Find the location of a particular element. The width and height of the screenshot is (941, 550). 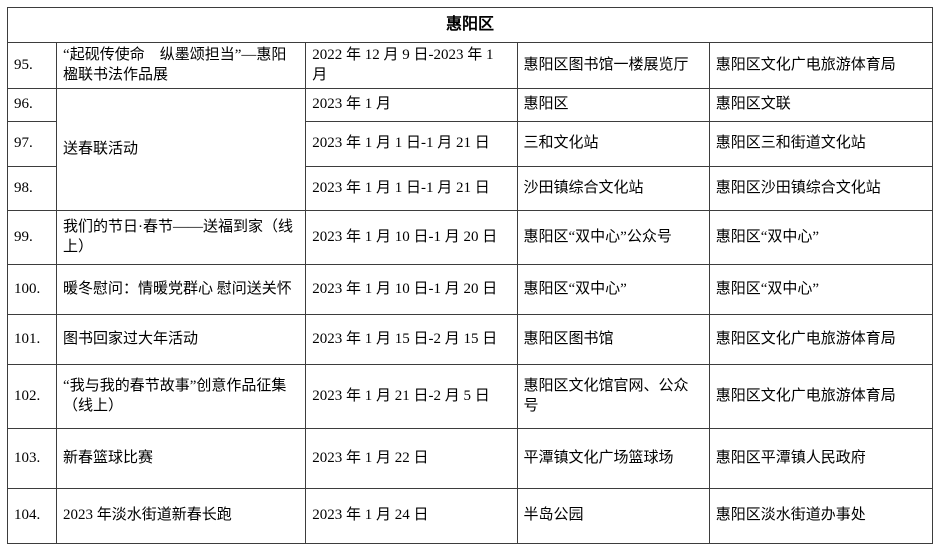

row-number-cell: 96. is located at coordinates (32, 105).